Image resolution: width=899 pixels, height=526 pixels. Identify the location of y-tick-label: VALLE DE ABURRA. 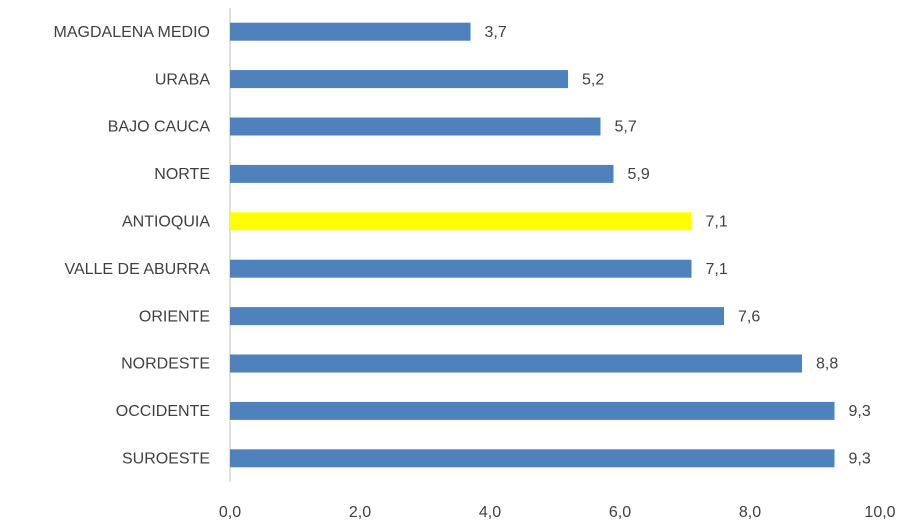
(137, 269).